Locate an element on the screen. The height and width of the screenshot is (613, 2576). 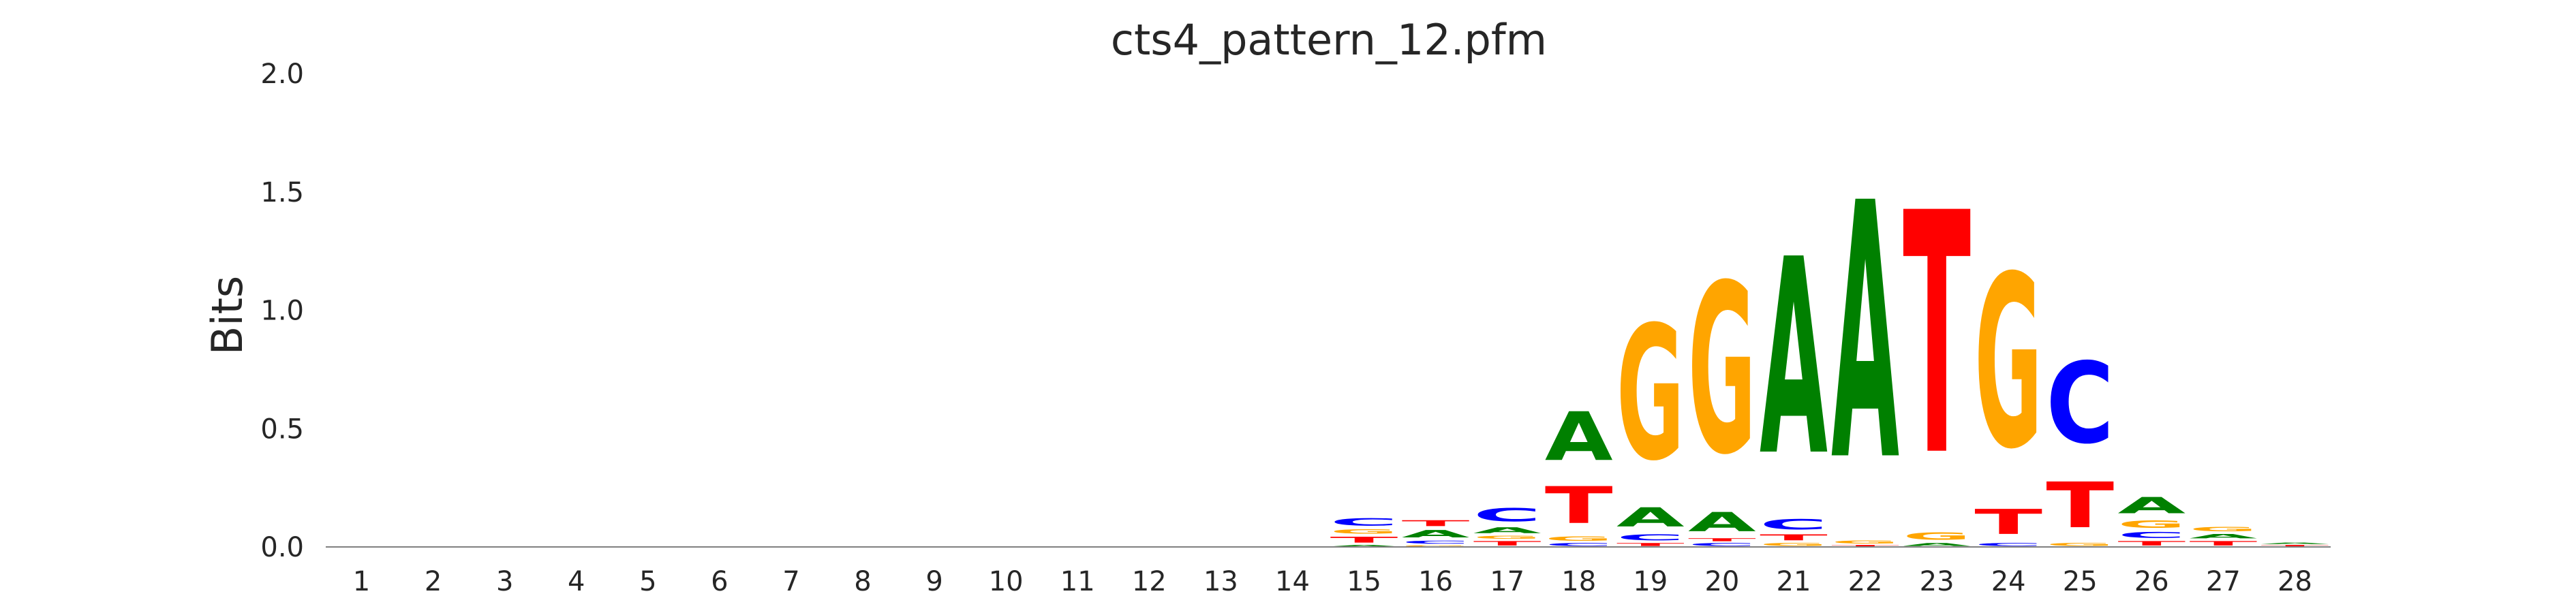
x-tick-label: 16 is located at coordinates (1435, 581).